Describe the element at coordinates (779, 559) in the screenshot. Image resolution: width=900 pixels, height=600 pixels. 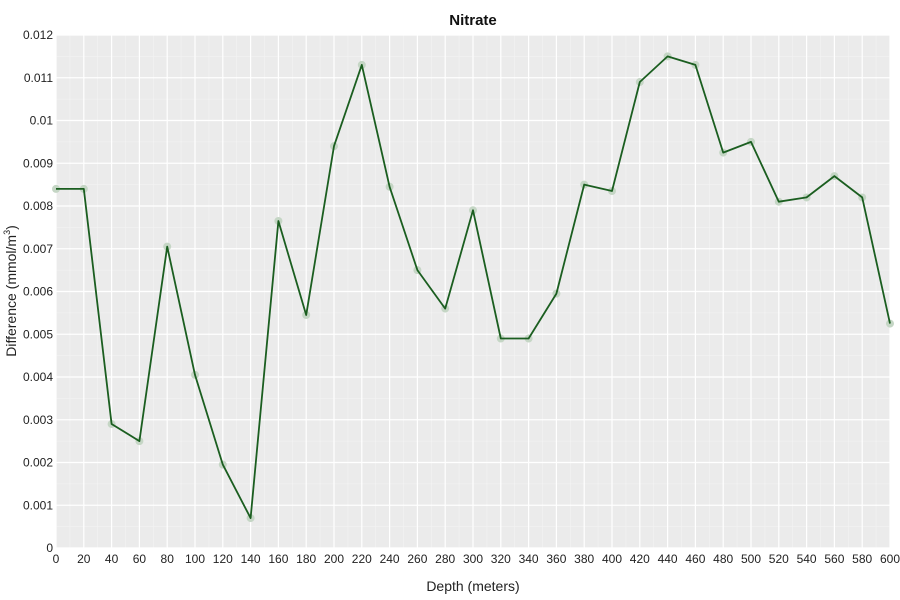
I see `x-tick-label: 520` at that location.